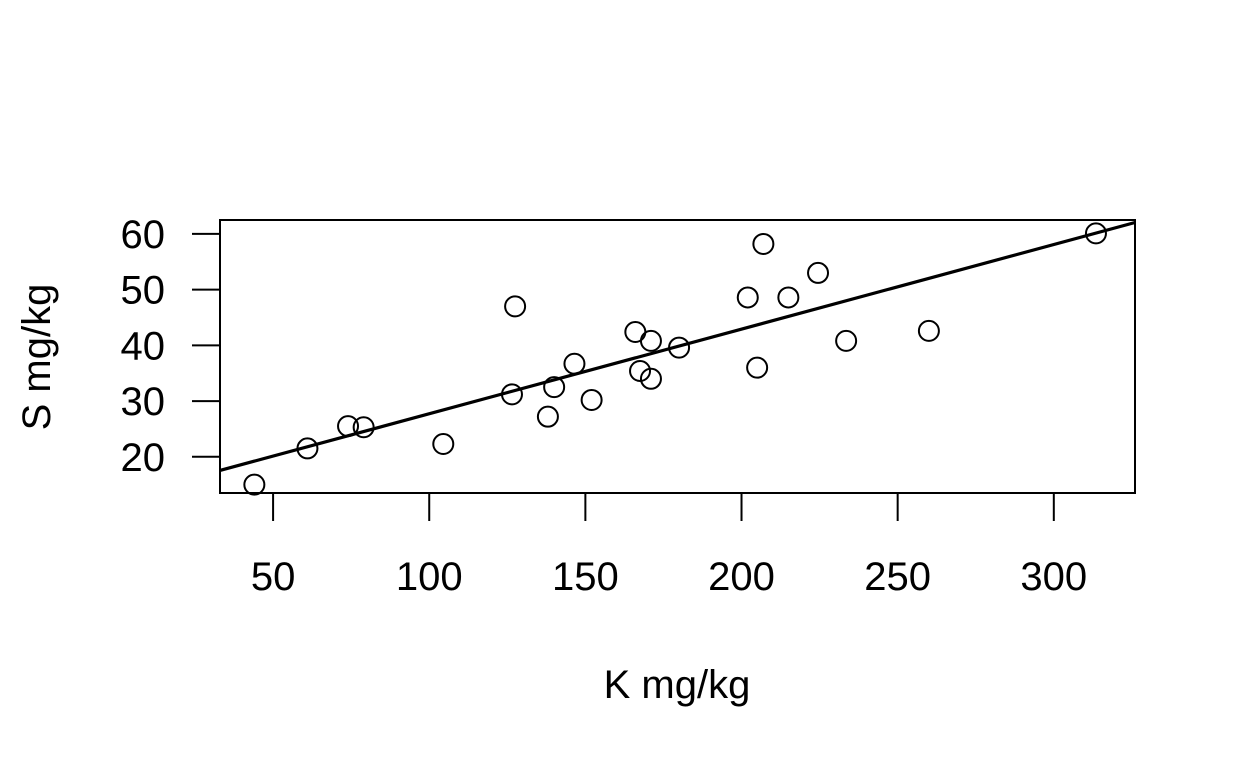  I want to click on y-tick-label: 50, so click(143, 291).